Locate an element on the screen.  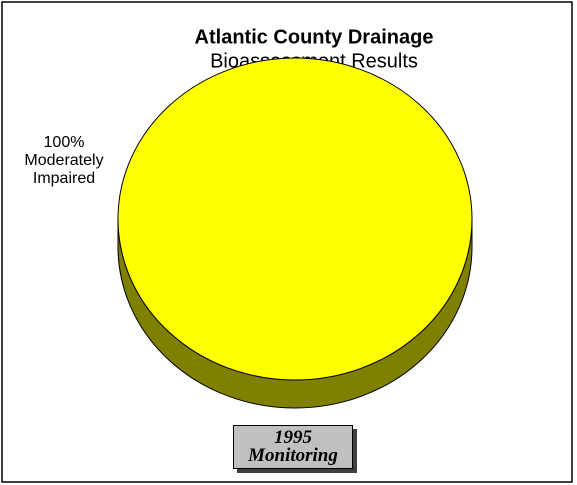
slice-category-label: Moderately Impaired is located at coordinates (64, 169).